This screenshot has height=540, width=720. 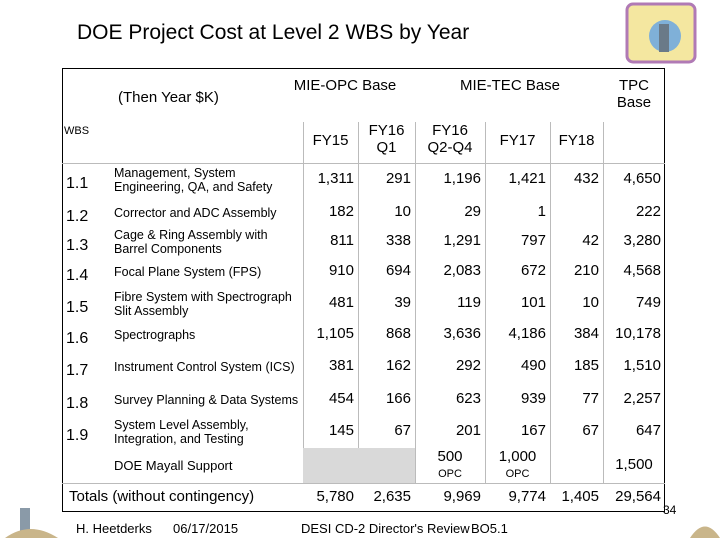 I want to click on logo, so click(x=661, y=33).